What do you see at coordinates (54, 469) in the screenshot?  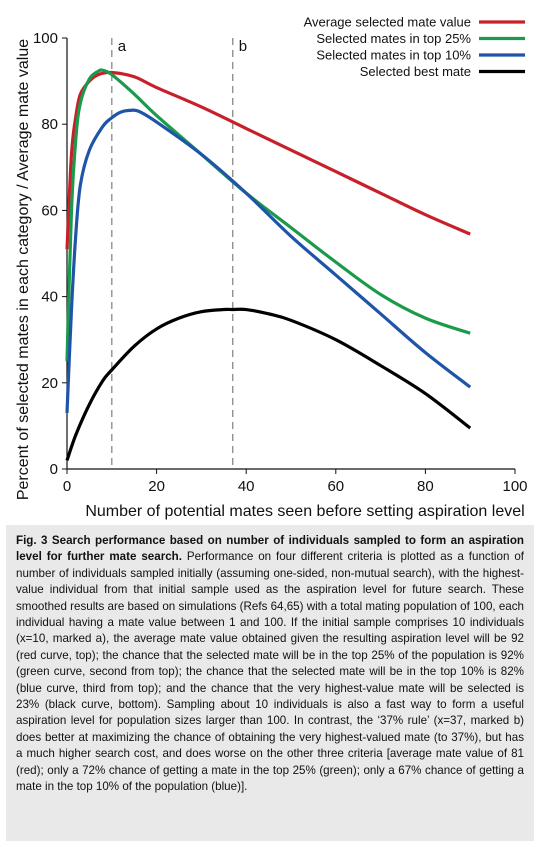 I see `y-tick-label: 0` at bounding box center [54, 469].